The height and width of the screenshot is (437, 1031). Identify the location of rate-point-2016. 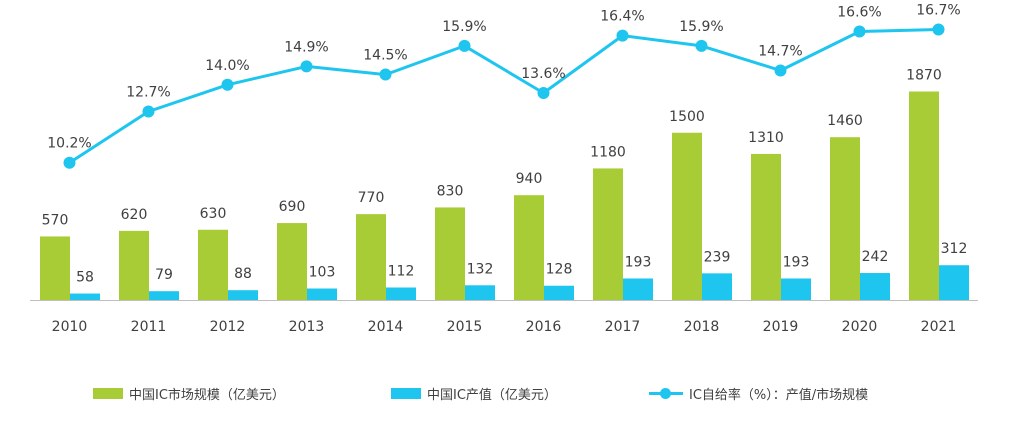
(543, 93).